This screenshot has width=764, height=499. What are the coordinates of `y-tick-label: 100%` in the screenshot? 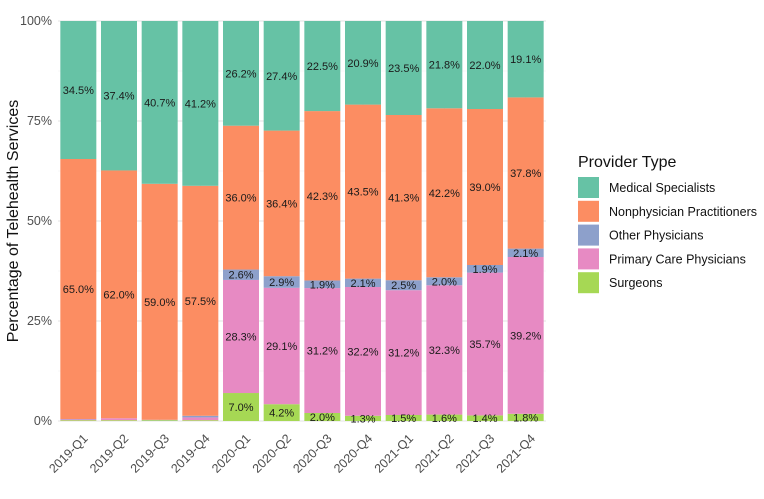 It's located at (36, 21).